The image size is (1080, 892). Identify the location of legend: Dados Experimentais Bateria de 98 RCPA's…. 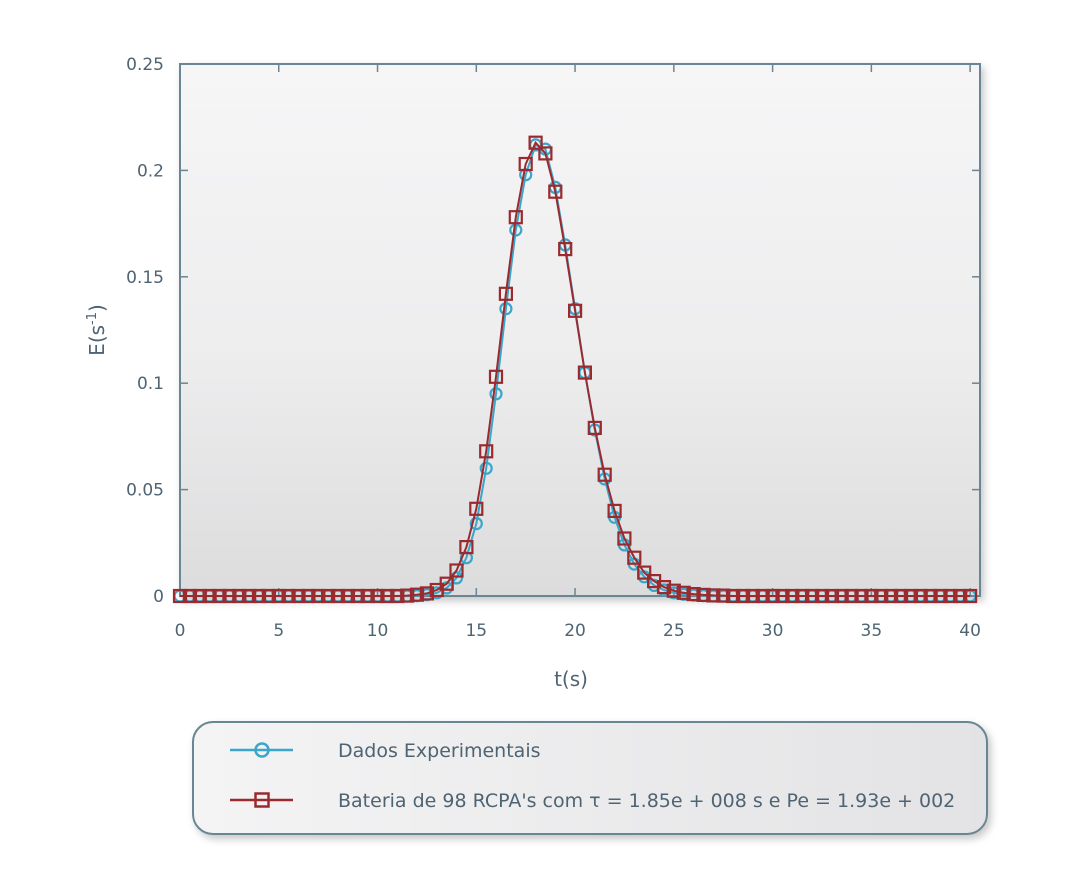
(590, 778).